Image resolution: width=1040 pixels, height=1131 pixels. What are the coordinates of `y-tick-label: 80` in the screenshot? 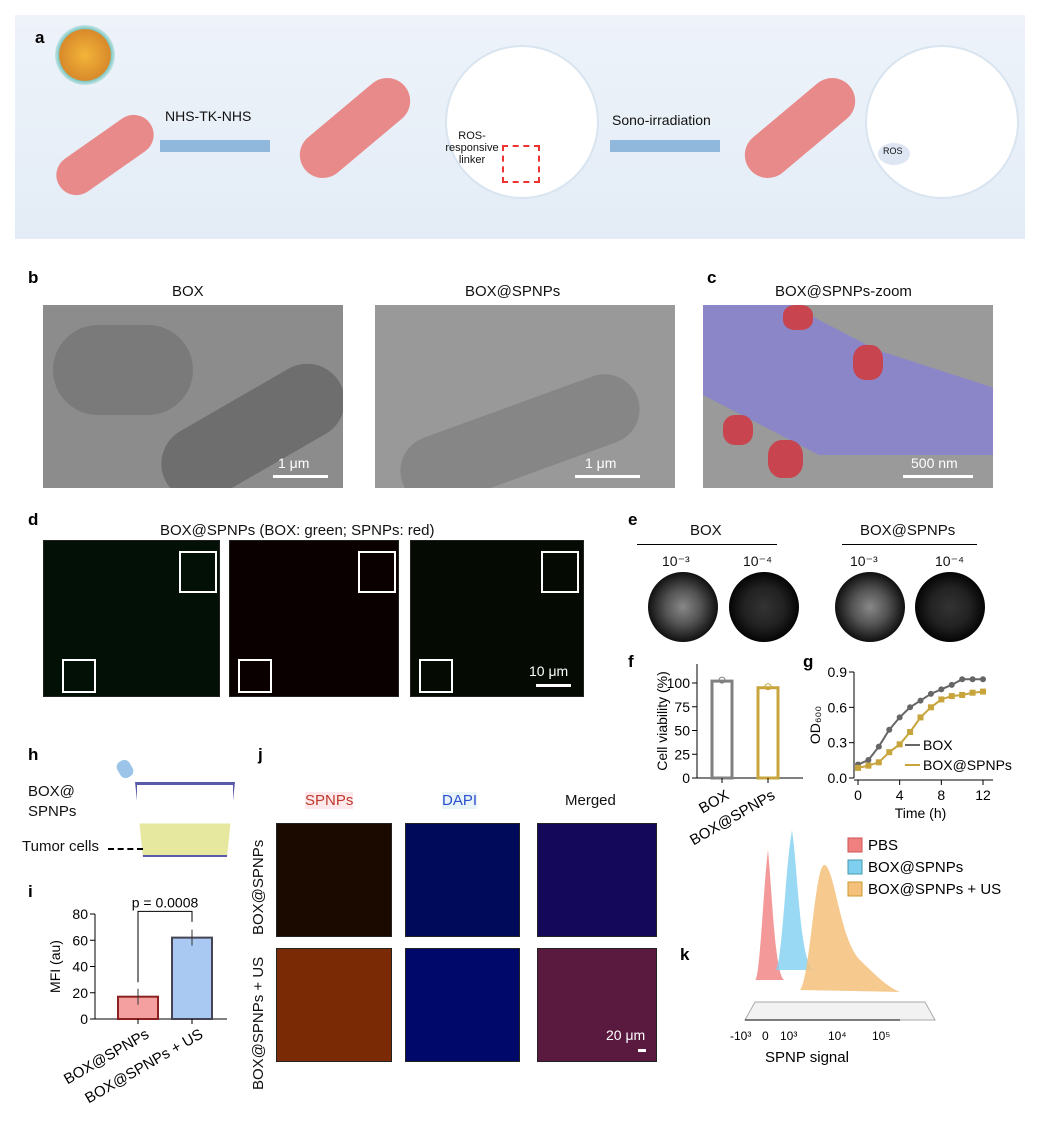 It's located at (80, 914).